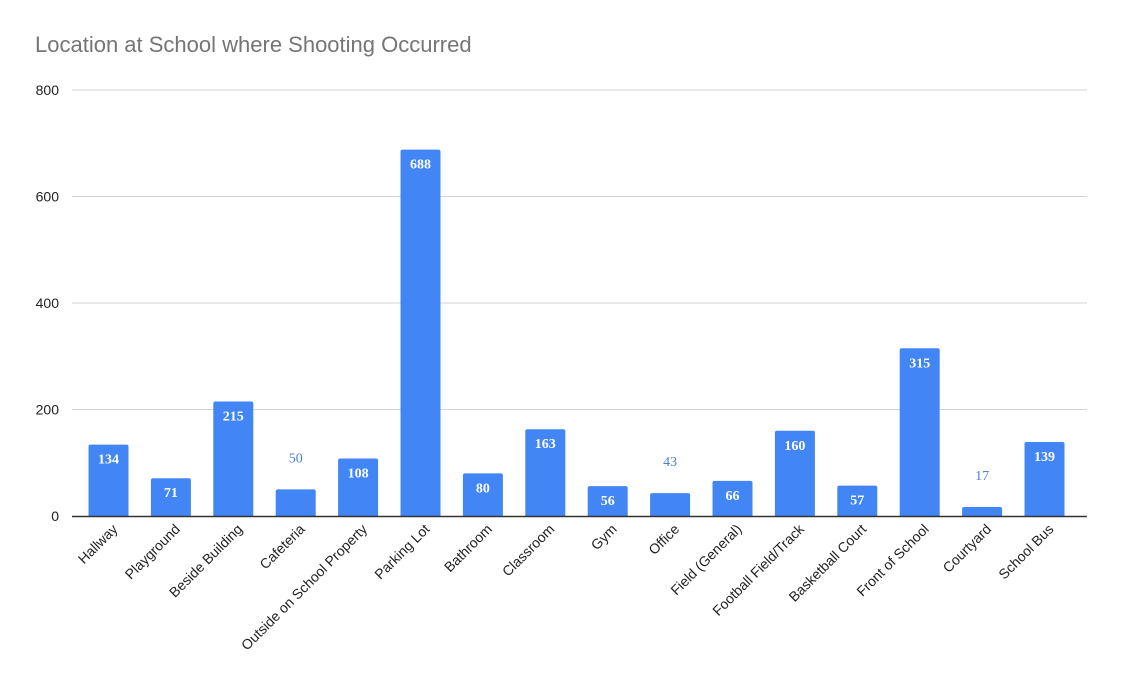  What do you see at coordinates (48, 197) in the screenshot?
I see `y-tick-label: 600` at bounding box center [48, 197].